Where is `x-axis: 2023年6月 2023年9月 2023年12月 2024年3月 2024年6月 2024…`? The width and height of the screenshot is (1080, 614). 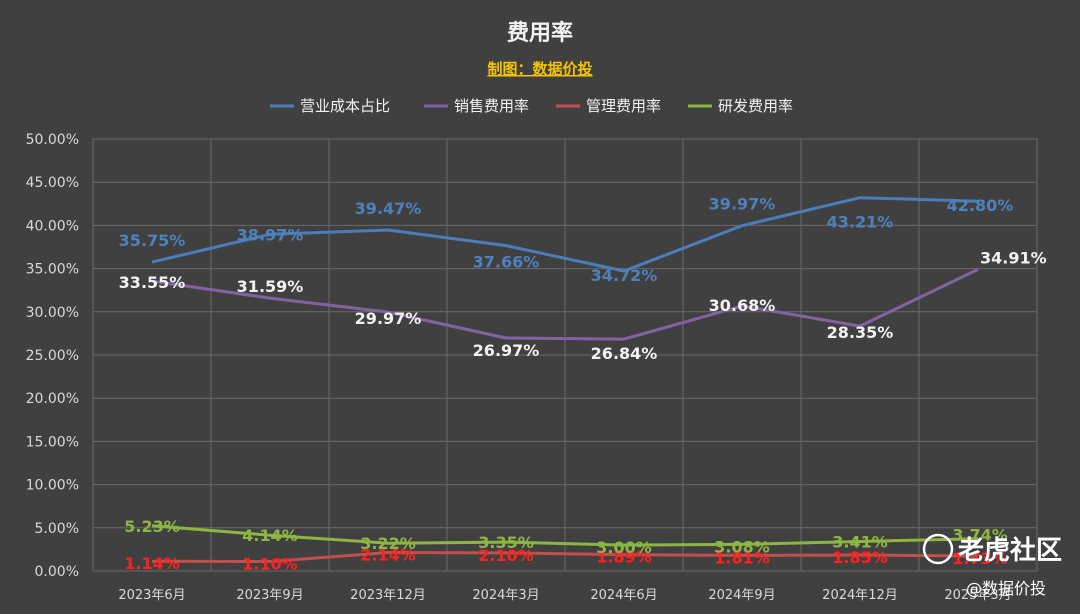
x-axis: 2023年6月 2023年9月 2023年12月 2024年3月 2024年6月 2024… is located at coordinates (564, 595).